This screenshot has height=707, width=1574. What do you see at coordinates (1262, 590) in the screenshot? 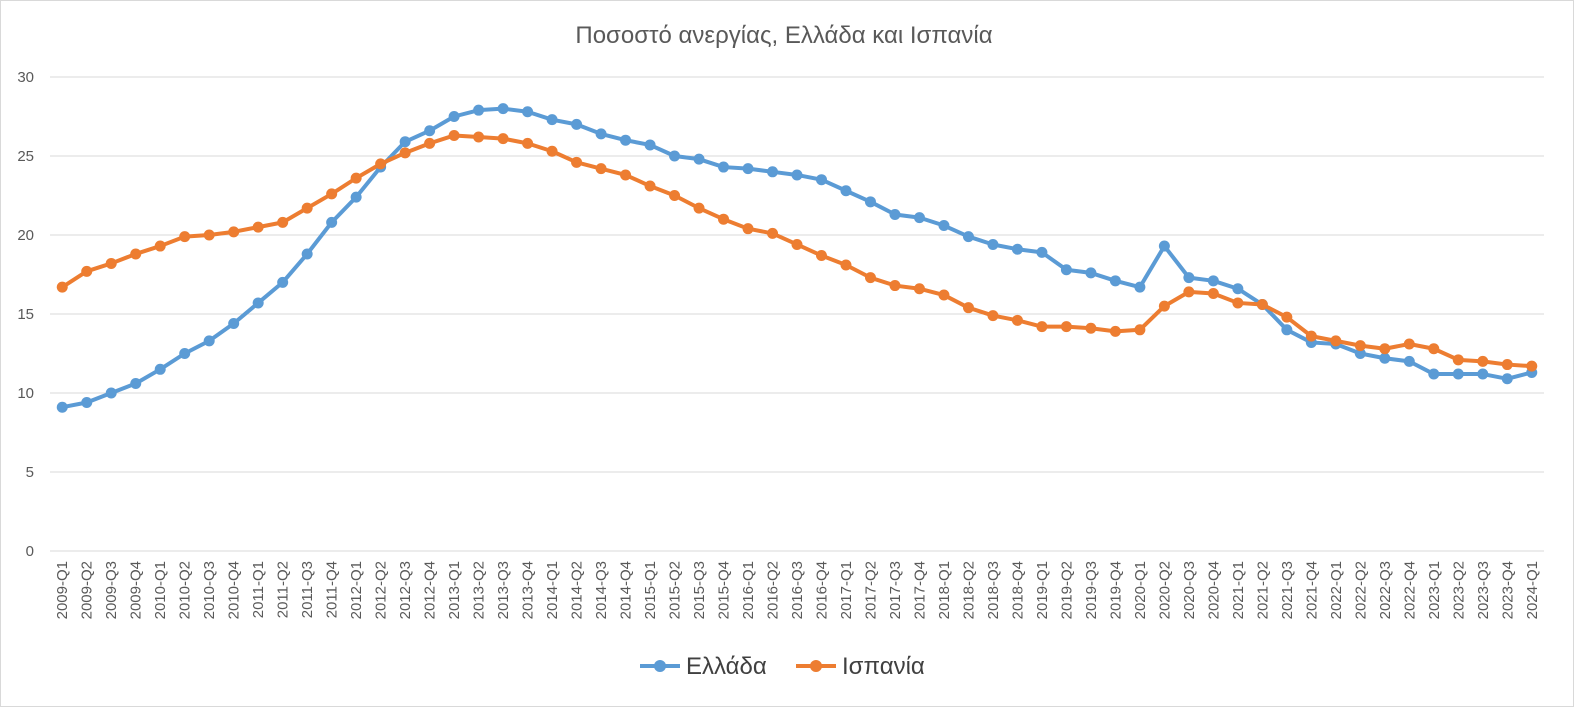
I see `x-tick-label: 2021-Q2` at bounding box center [1262, 590].